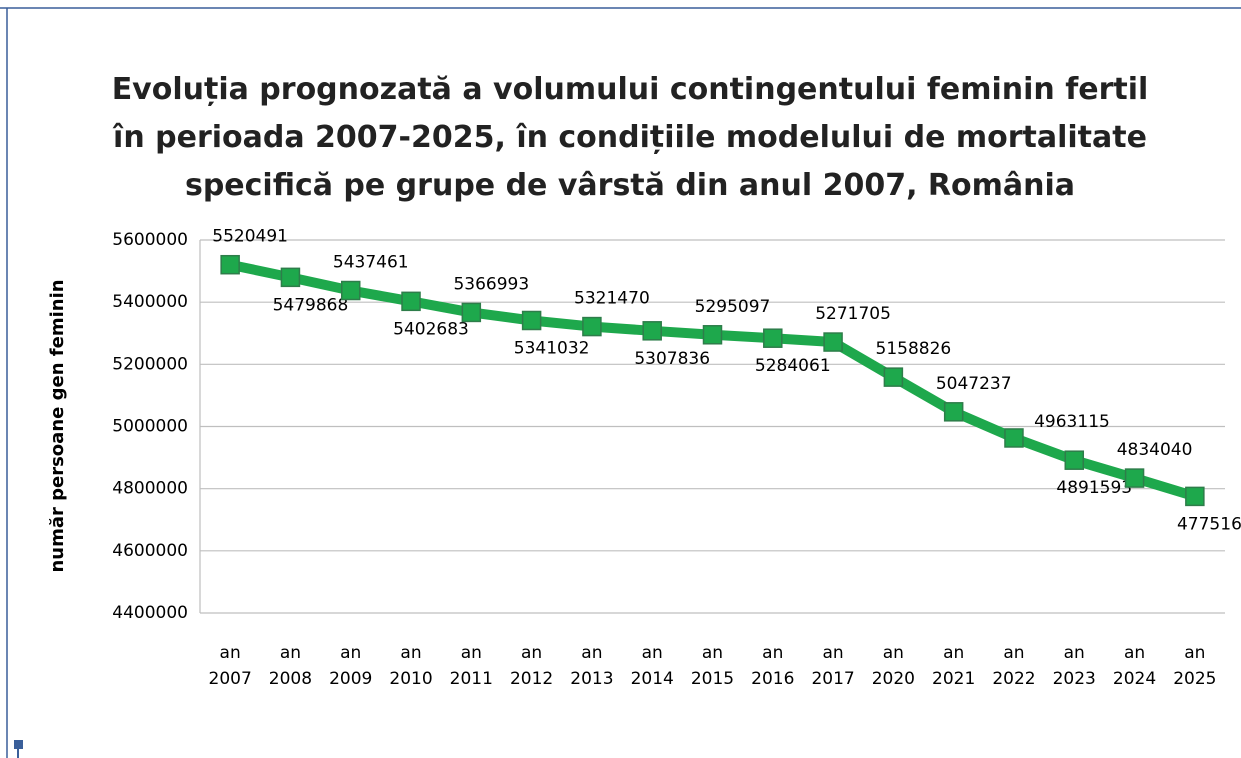  I want to click on data-label: 5284061, so click(793, 366).